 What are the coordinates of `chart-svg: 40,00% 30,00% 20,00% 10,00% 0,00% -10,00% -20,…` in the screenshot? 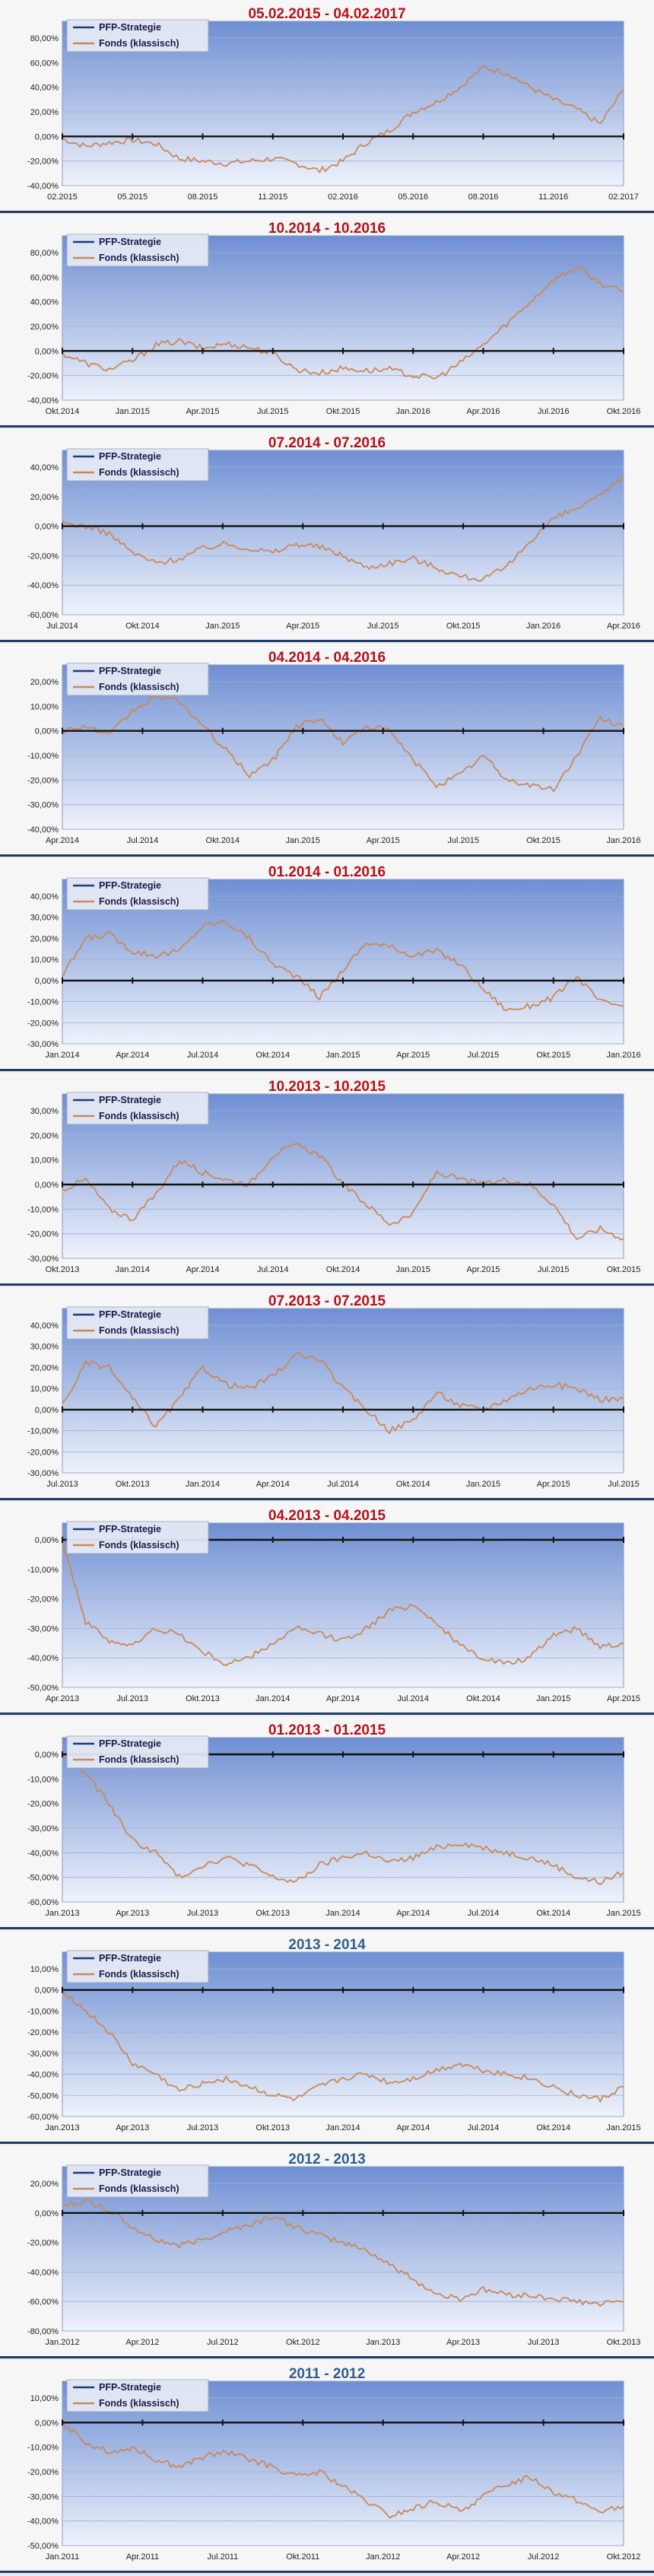 It's located at (333, 1397).